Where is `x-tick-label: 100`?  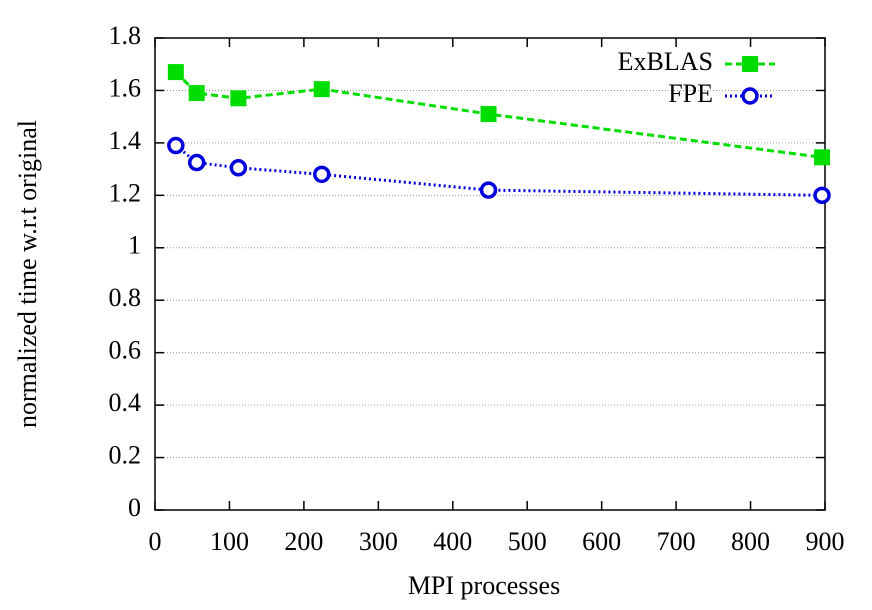 x-tick-label: 100 is located at coordinates (229, 541).